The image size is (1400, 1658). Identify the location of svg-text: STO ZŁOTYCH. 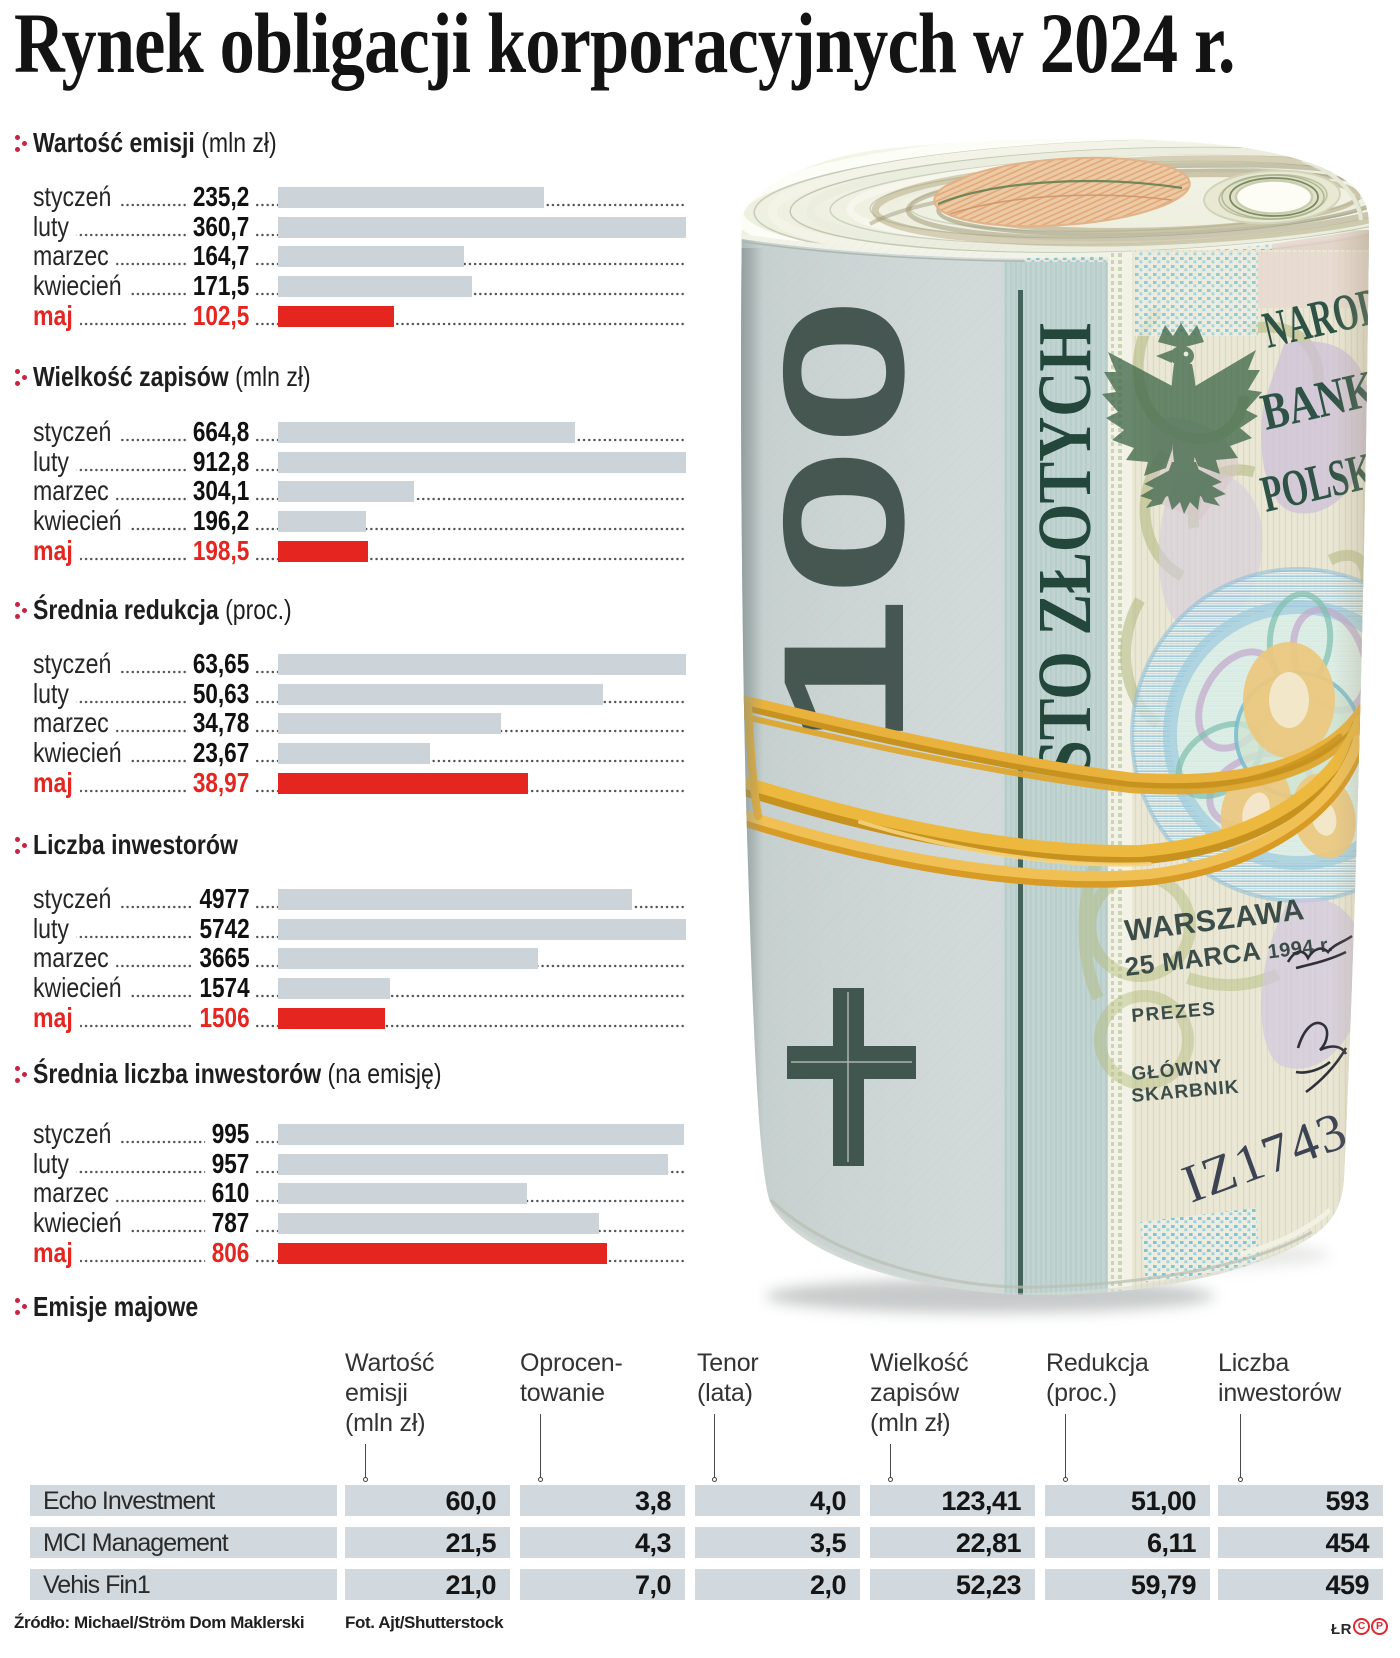
(1065, 549).